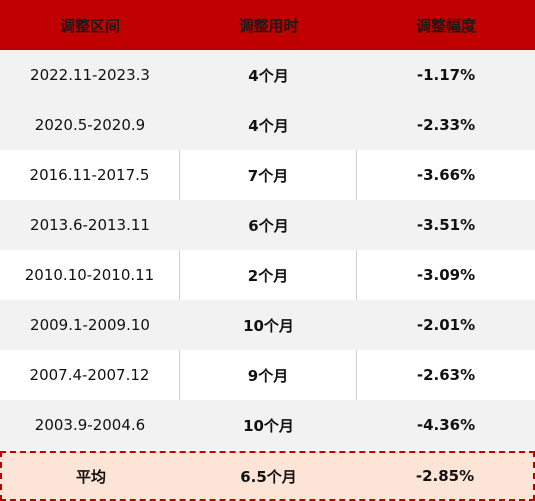 This screenshot has height=501, width=535. Describe the element at coordinates (446, 175) in the screenshot. I see `cell-change: -3.66%` at that location.